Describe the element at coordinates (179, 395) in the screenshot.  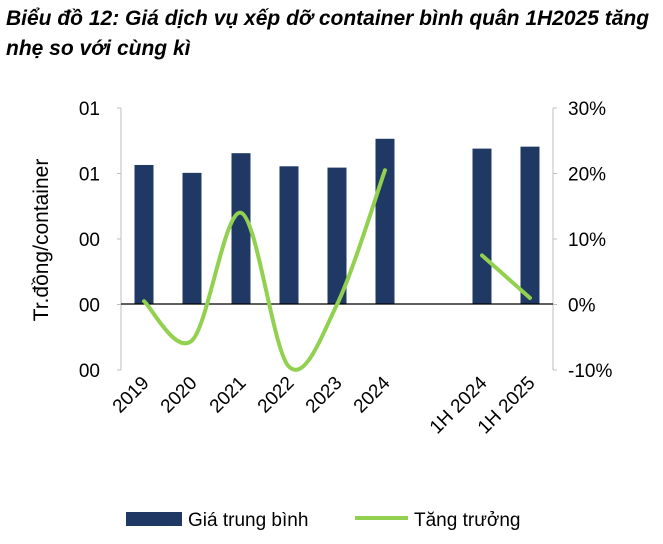
I see `x-tick-label: 2020` at that location.